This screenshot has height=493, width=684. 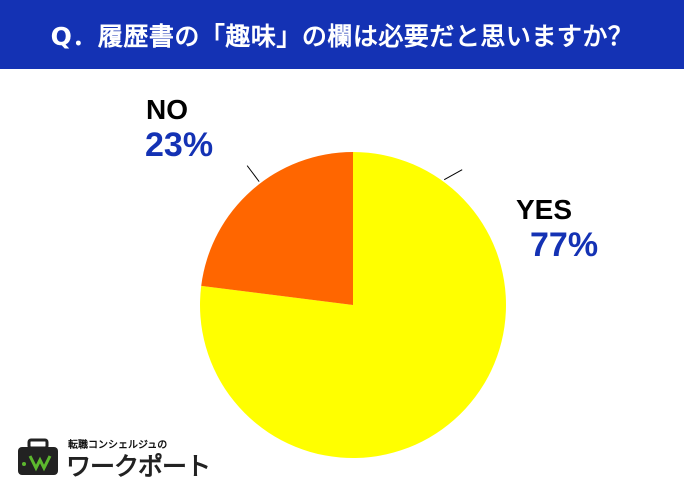 I want to click on workport-logo: 転職コンシェルジュの ワークポート, so click(x=116, y=458).